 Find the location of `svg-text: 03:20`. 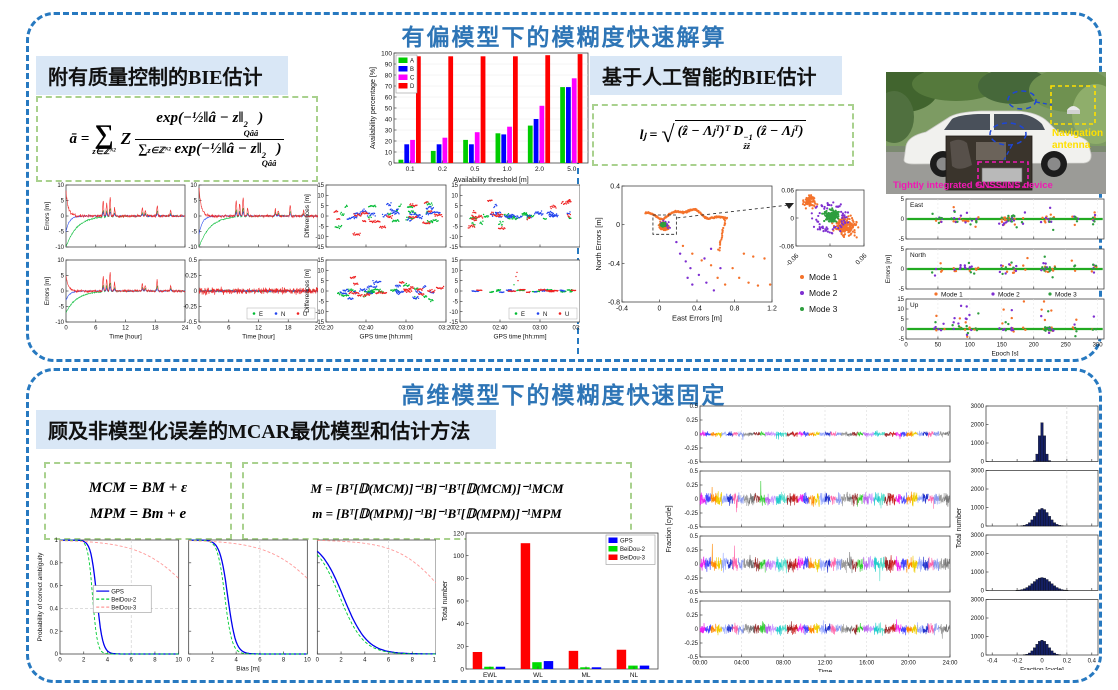

svg-text: 03:20 is located at coordinates (446, 329).